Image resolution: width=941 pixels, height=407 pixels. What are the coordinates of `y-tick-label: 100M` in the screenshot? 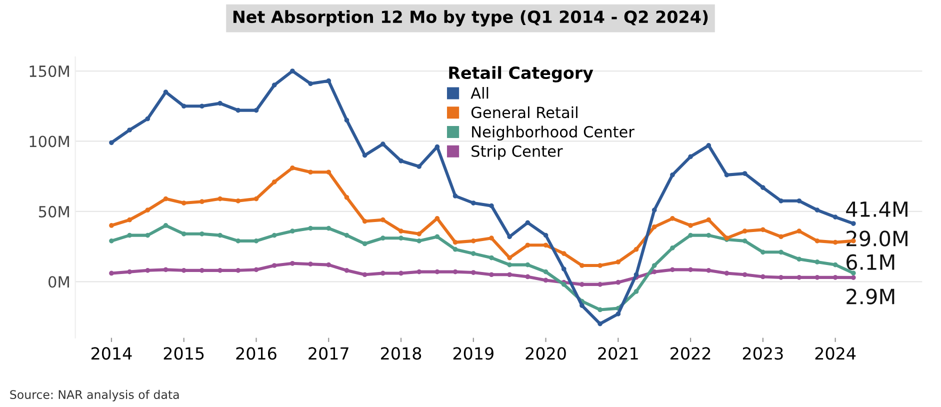 It's located at (49, 142).